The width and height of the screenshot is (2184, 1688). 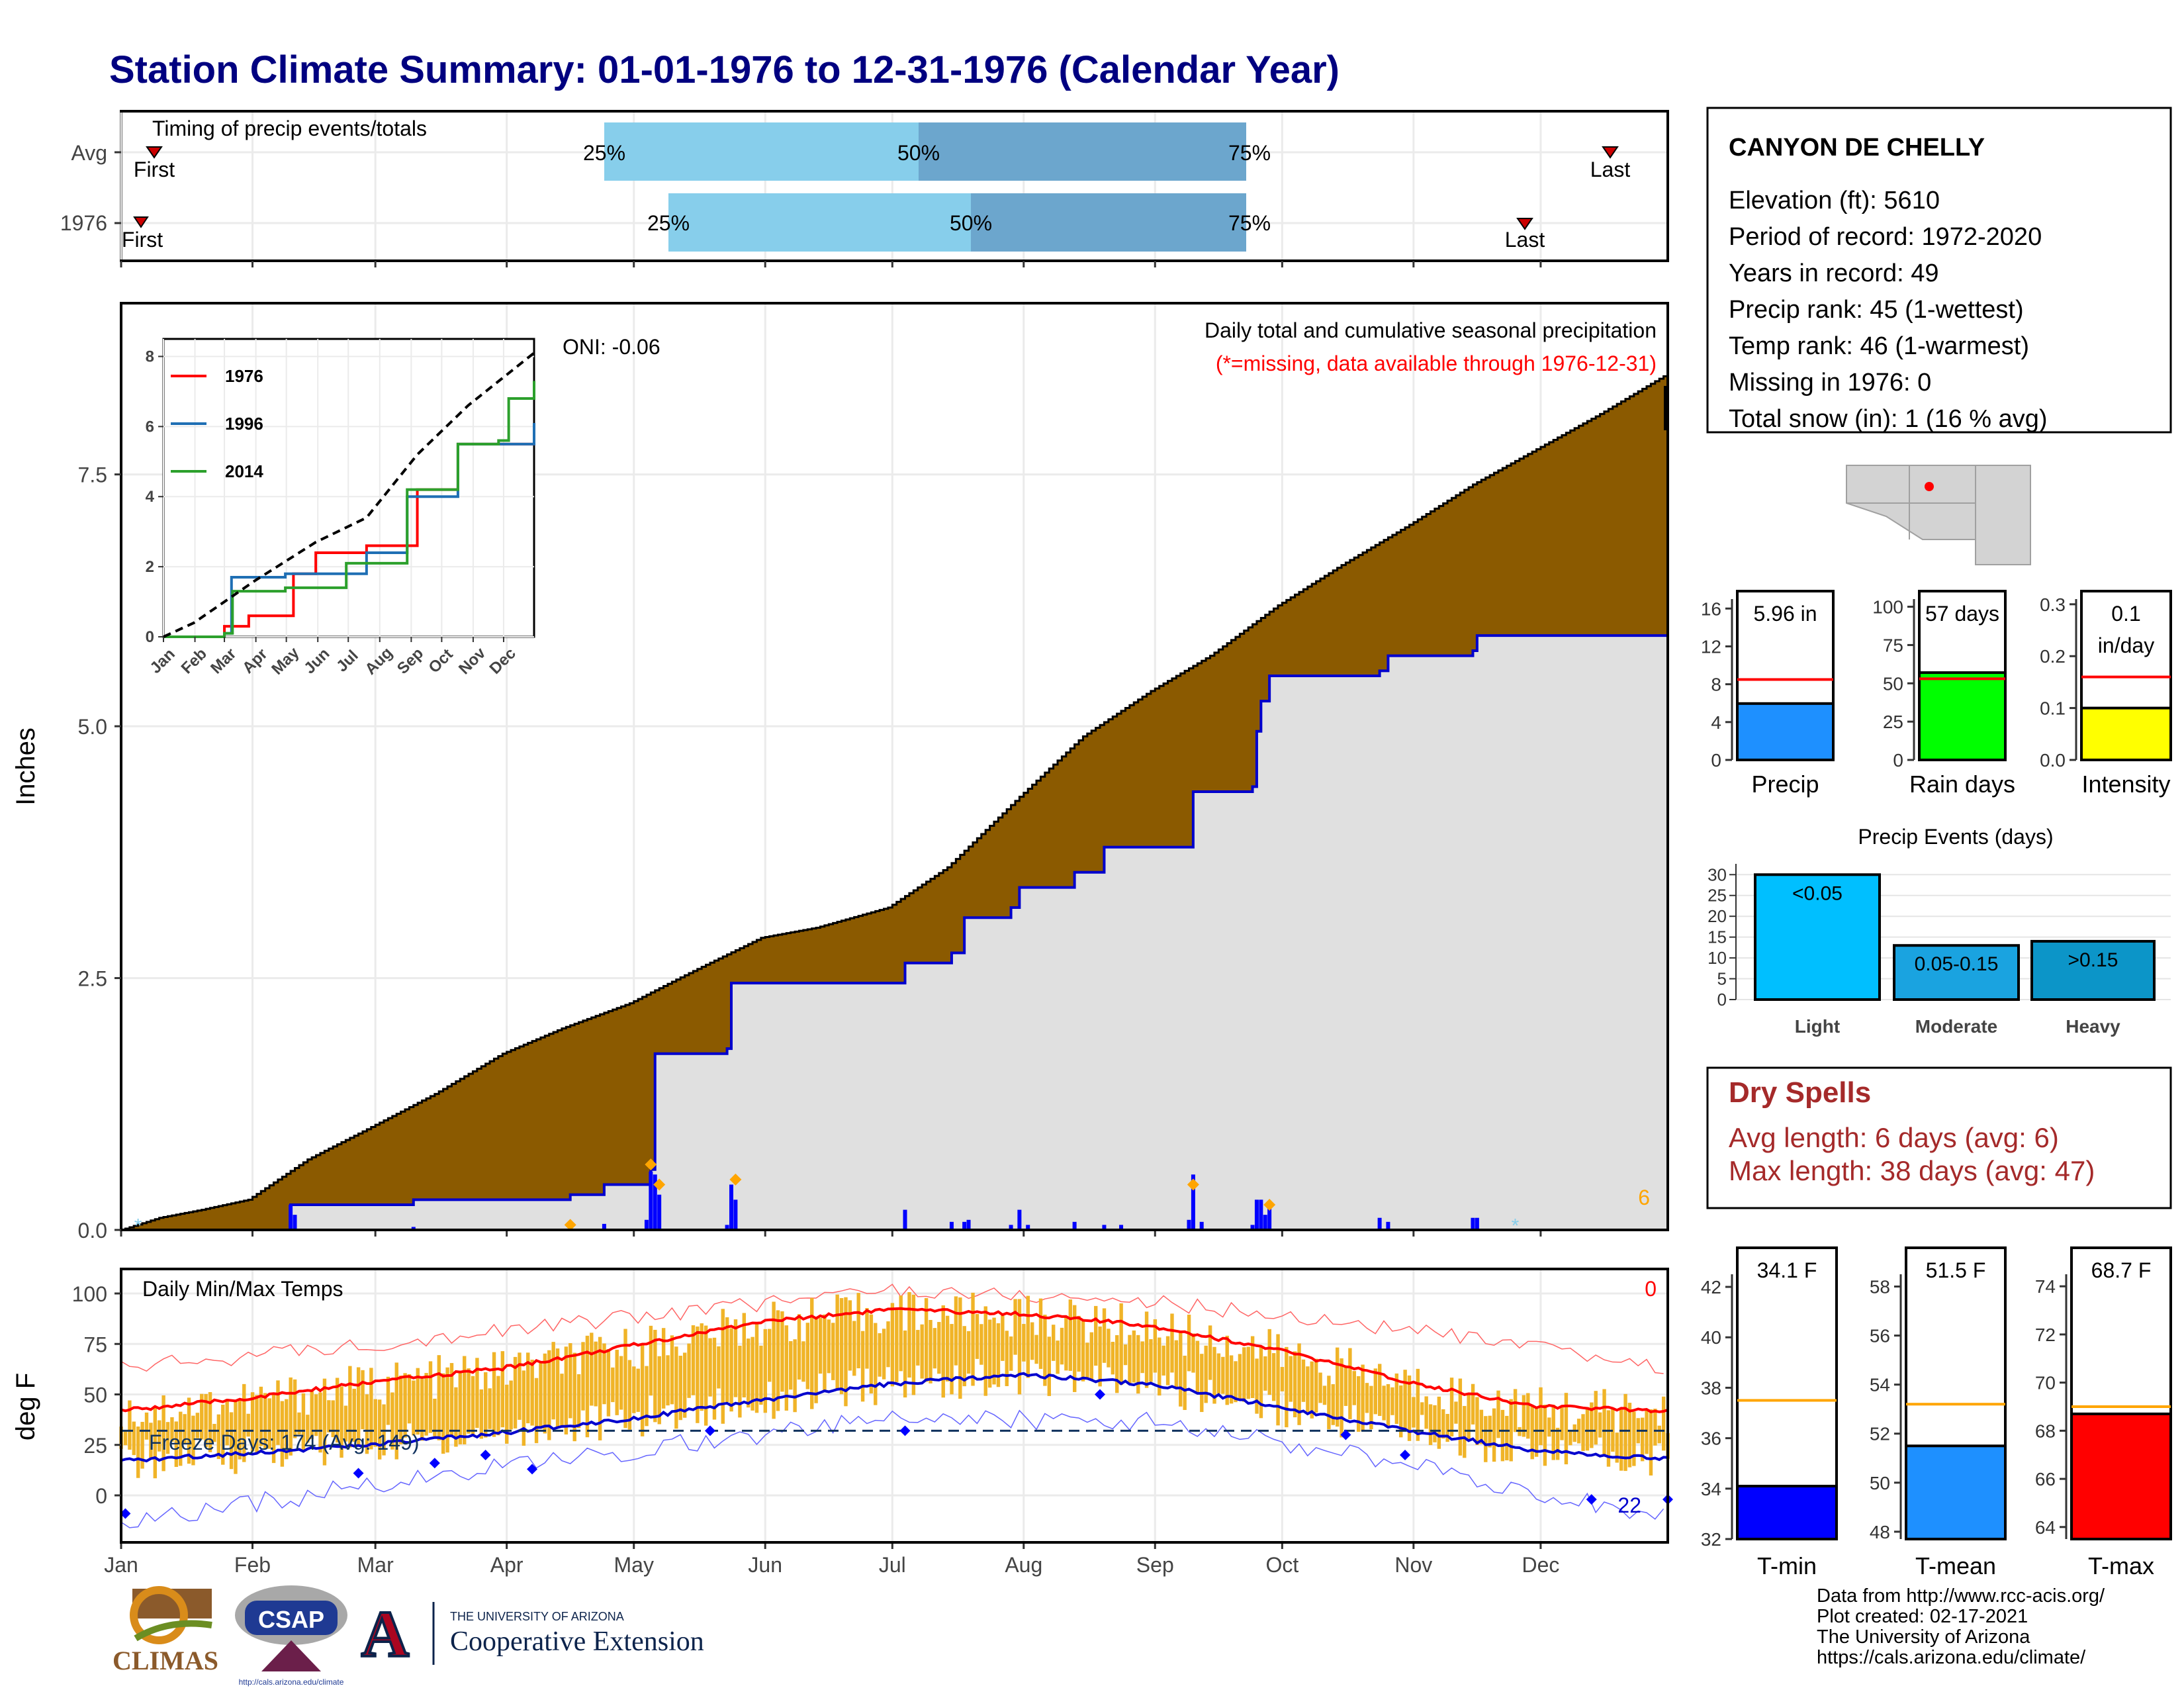 What do you see at coordinates (1711, 1489) in the screenshot?
I see `bar-axis-label: 34` at bounding box center [1711, 1489].